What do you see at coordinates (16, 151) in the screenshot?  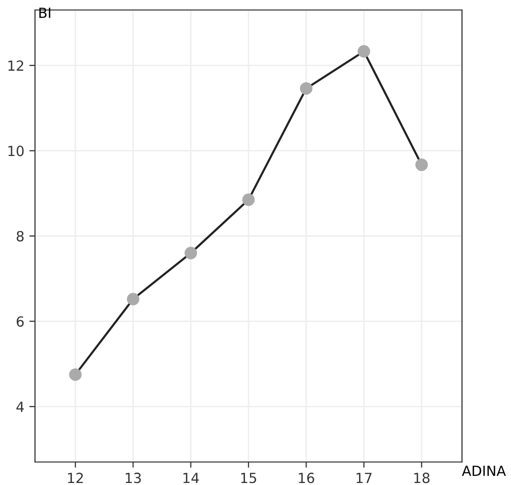 I see `y-tick-label: 10` at bounding box center [16, 151].